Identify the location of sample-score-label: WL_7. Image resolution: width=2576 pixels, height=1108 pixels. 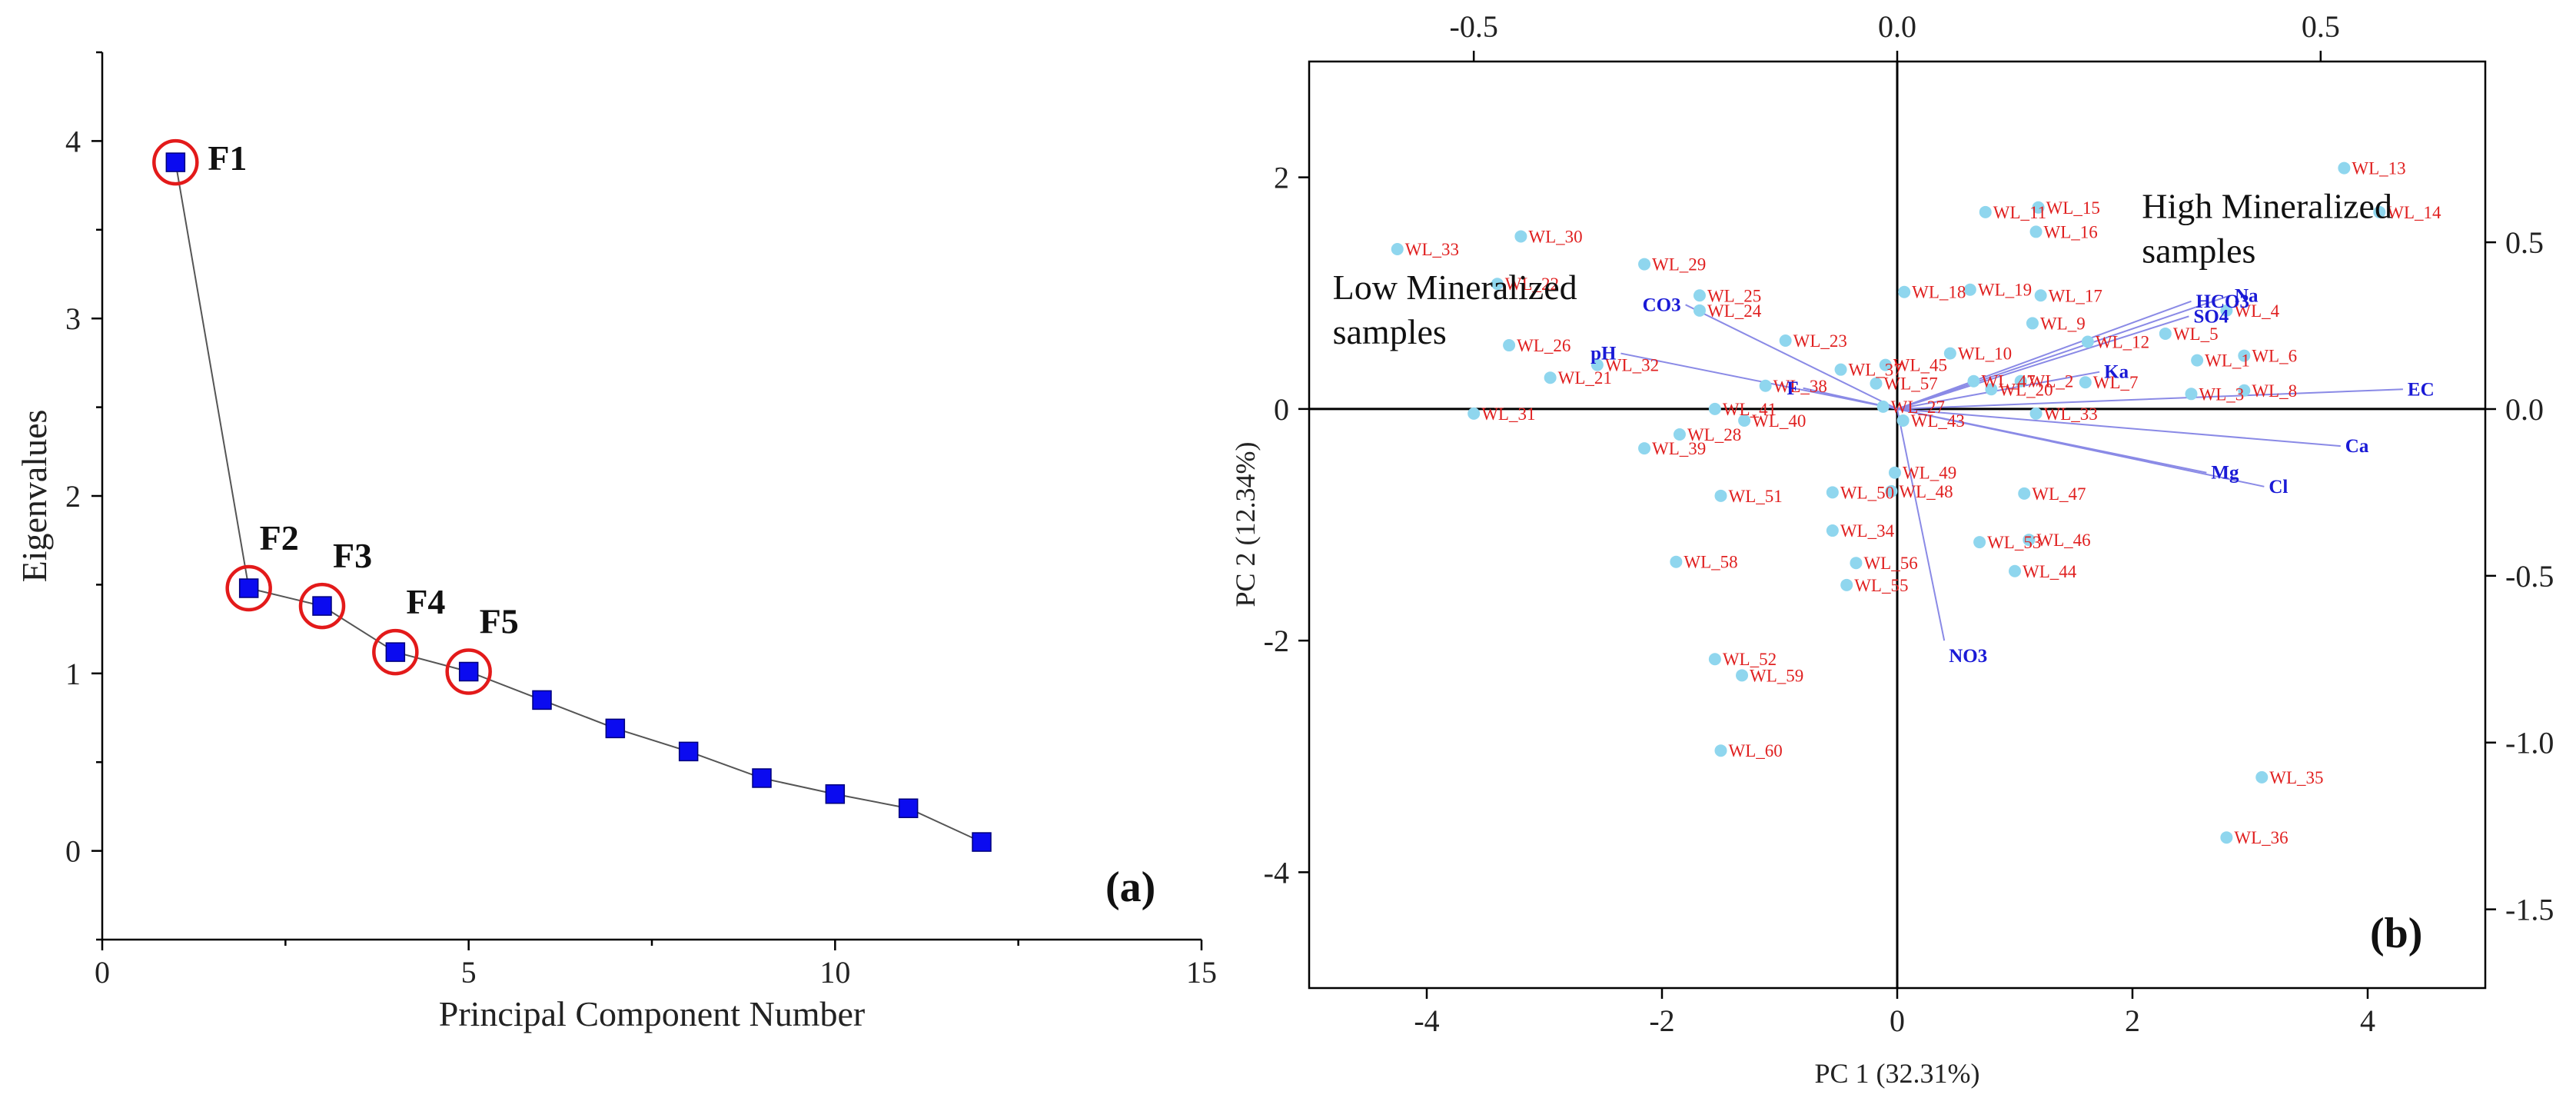
(2116, 382).